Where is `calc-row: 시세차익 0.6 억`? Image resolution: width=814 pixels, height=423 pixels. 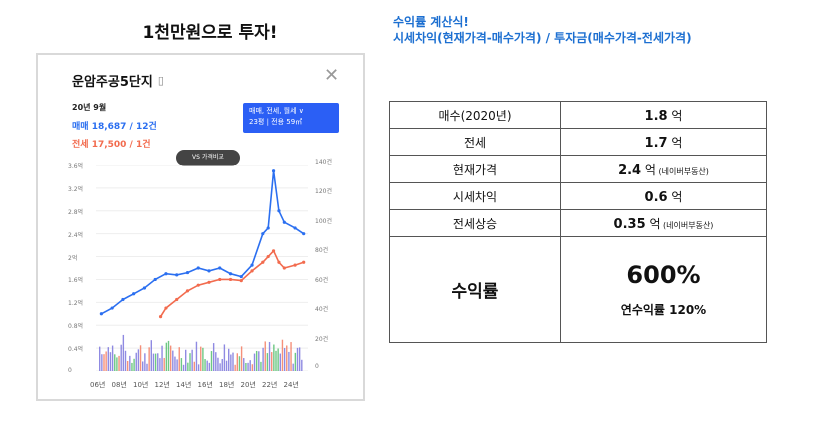 calc-row: 시세차익 0.6 억 is located at coordinates (578, 196).